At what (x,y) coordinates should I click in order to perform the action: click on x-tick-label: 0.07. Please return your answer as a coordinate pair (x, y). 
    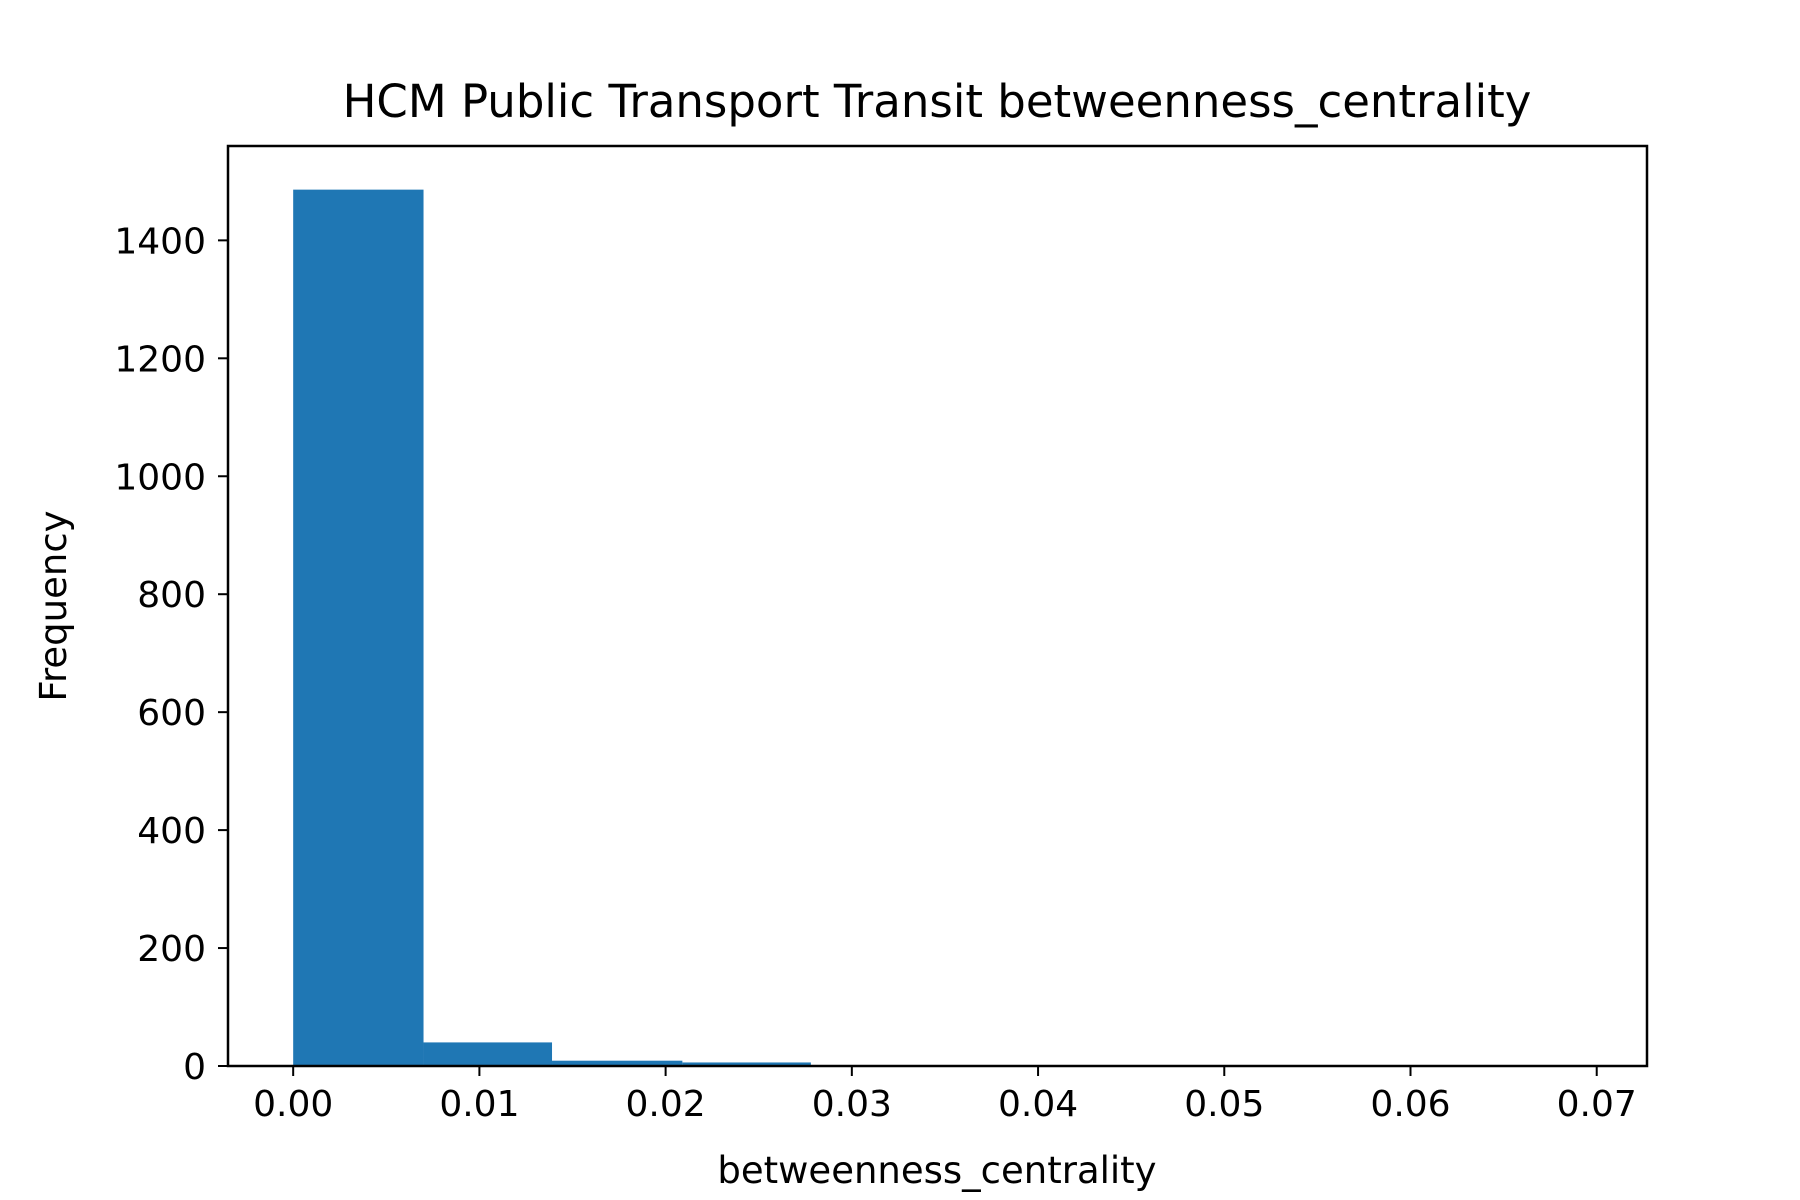
    Looking at the image, I should click on (1597, 1104).